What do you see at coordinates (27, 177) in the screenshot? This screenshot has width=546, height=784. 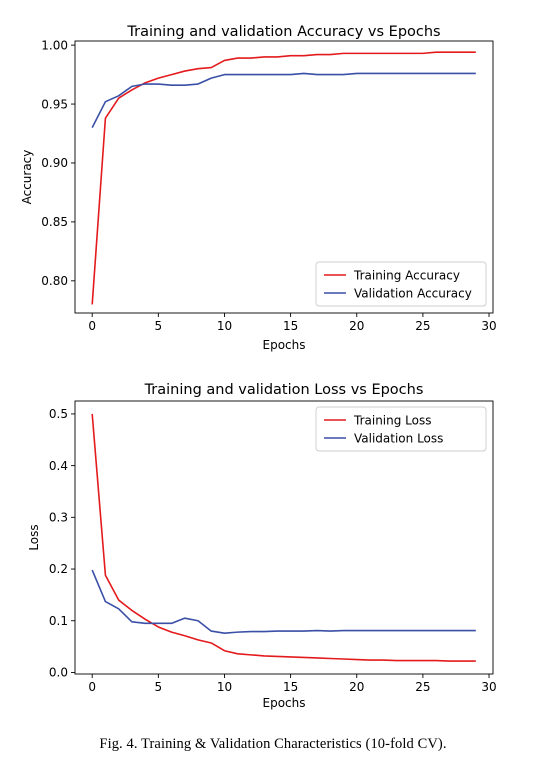 I see `y-axis-label: Accuracy` at bounding box center [27, 177].